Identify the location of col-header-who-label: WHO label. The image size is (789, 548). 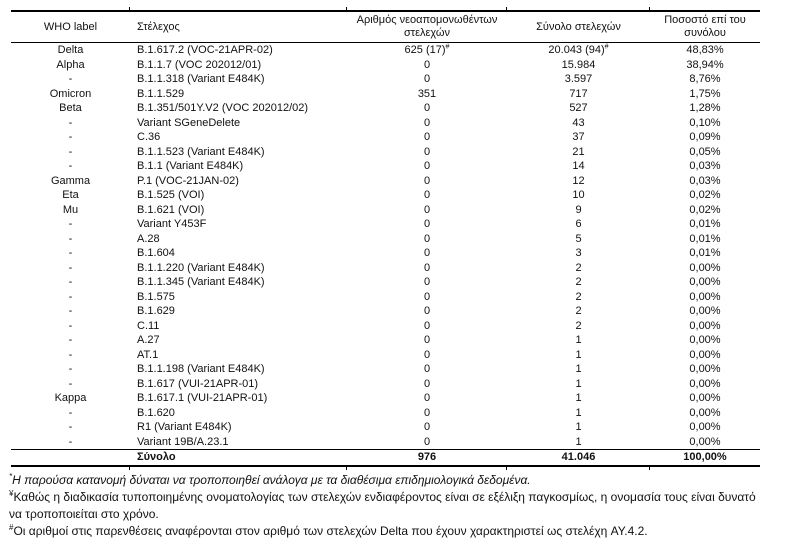
(70, 27).